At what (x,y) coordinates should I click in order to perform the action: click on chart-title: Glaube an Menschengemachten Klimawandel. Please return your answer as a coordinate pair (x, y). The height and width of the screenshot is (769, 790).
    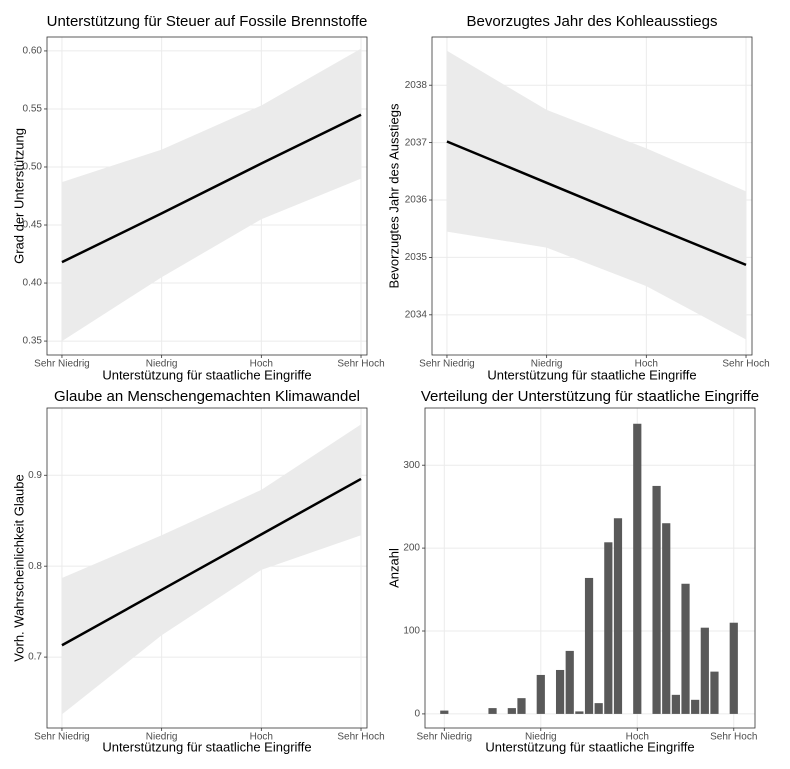
    Looking at the image, I should click on (207, 396).